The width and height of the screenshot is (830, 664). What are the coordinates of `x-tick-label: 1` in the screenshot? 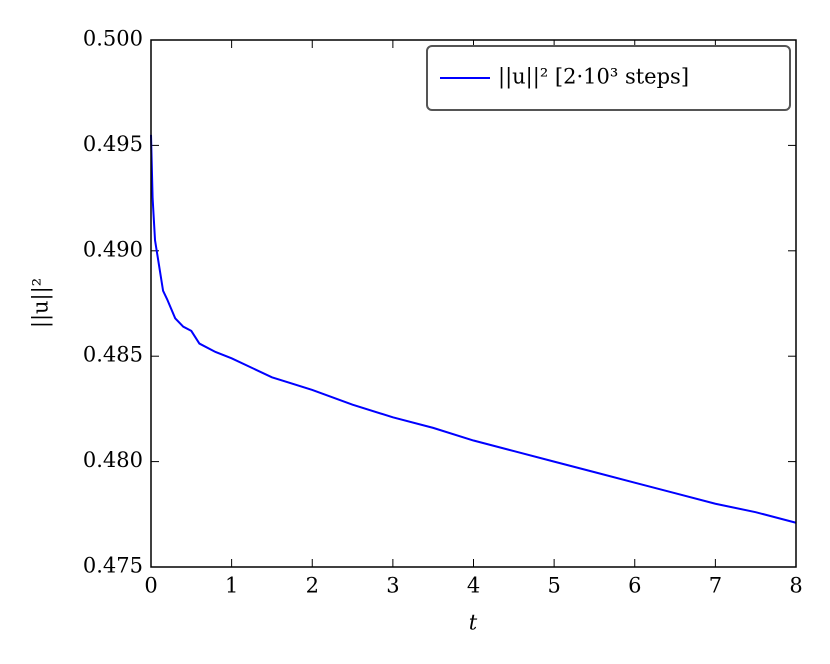 It's located at (231, 586).